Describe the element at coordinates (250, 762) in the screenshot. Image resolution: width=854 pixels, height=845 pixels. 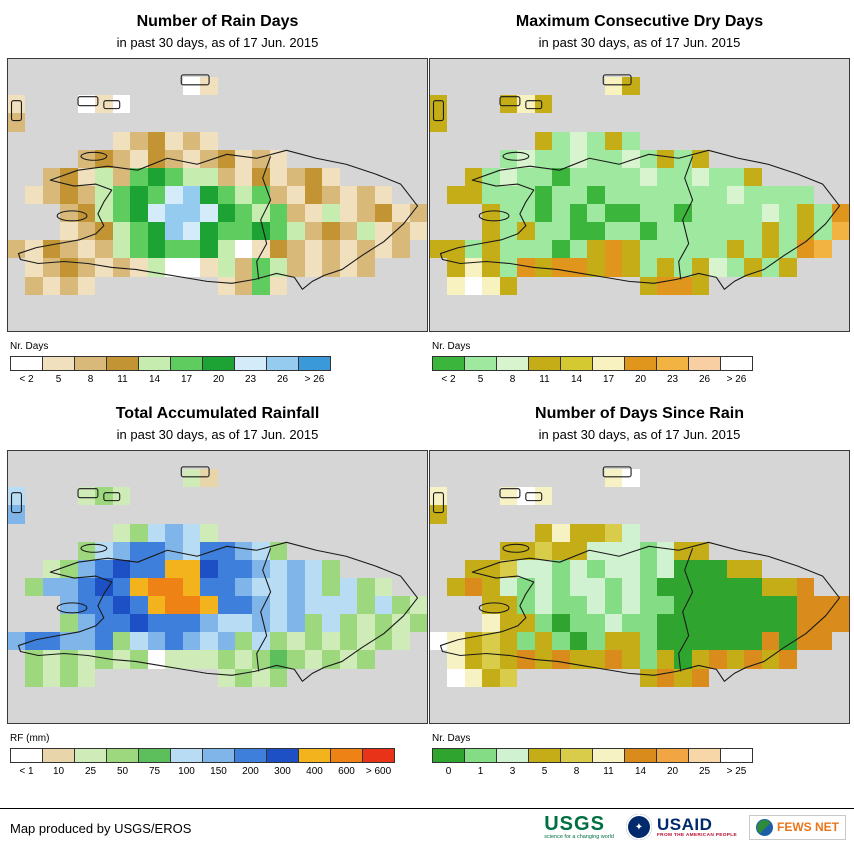
I see `legend-item: 200` at that location.